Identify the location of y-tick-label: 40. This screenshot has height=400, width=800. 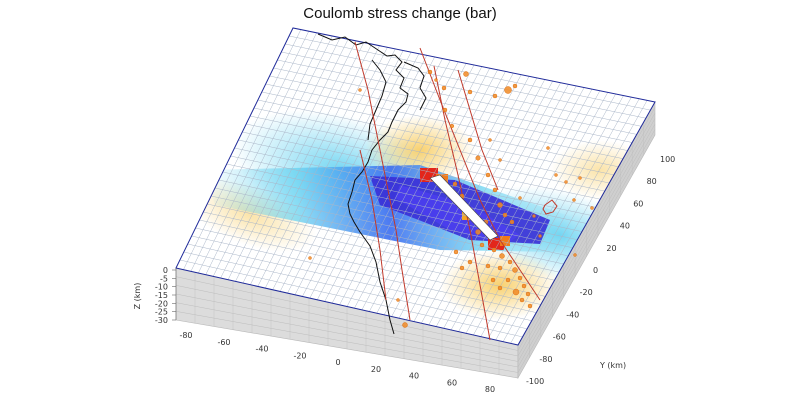
(625, 226).